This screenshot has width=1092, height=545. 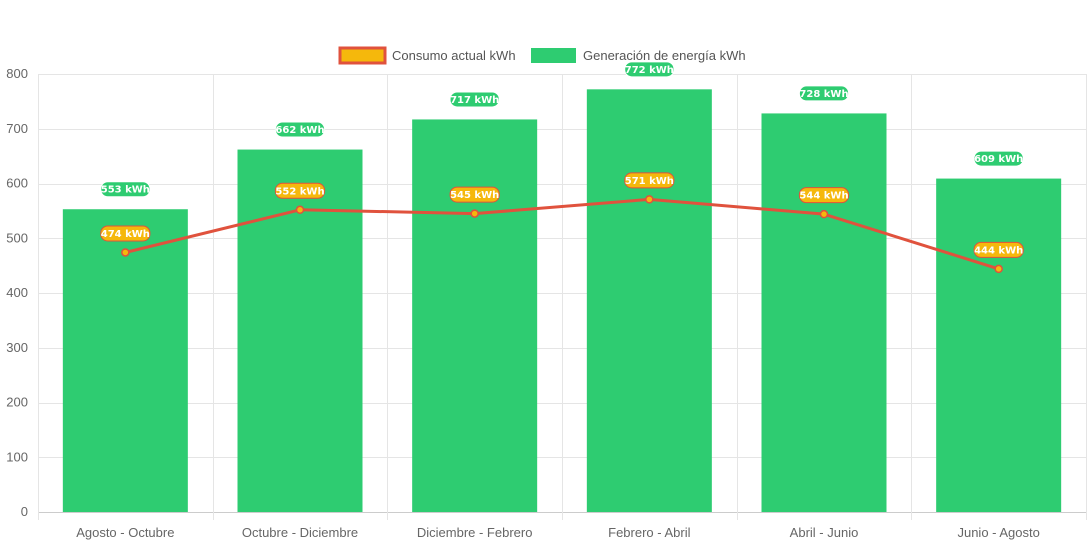 What do you see at coordinates (475, 532) in the screenshot?
I see `x-tick-label: Diciembre - Febrero` at bounding box center [475, 532].